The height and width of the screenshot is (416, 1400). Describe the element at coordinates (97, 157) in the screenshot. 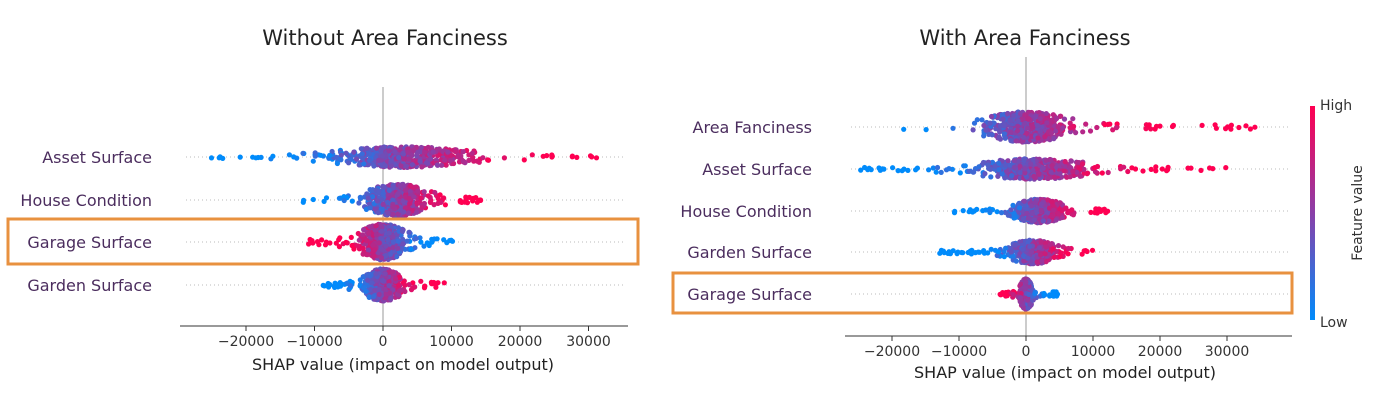

I see `feature-label: Asset Surface` at that location.